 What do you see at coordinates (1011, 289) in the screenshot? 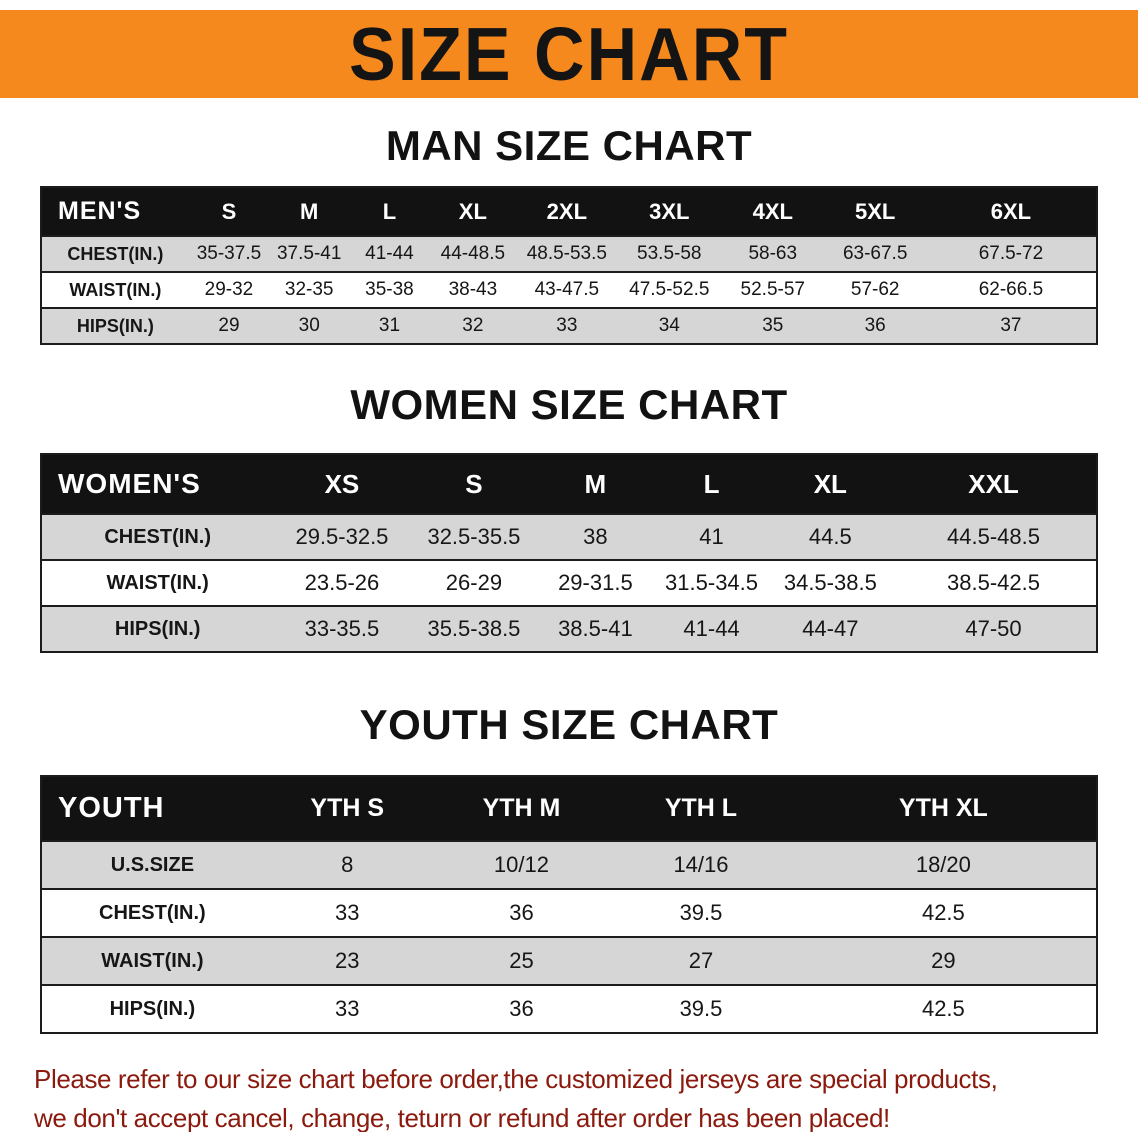
I see `size-cell: 62-66.5` at bounding box center [1011, 289].